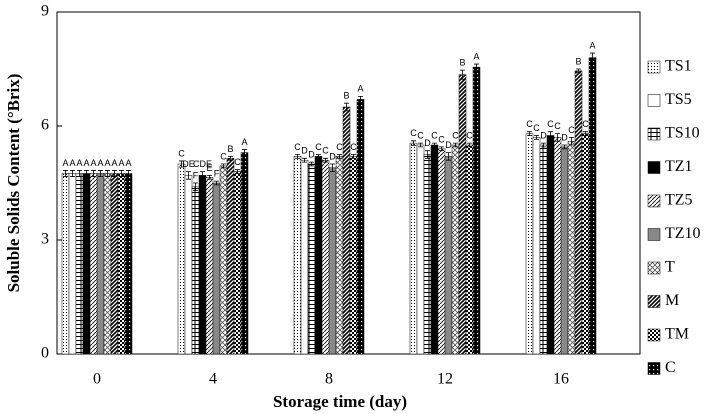 The width and height of the screenshot is (709, 414). What do you see at coordinates (672, 300) in the screenshot?
I see `legend-label: M` at bounding box center [672, 300].